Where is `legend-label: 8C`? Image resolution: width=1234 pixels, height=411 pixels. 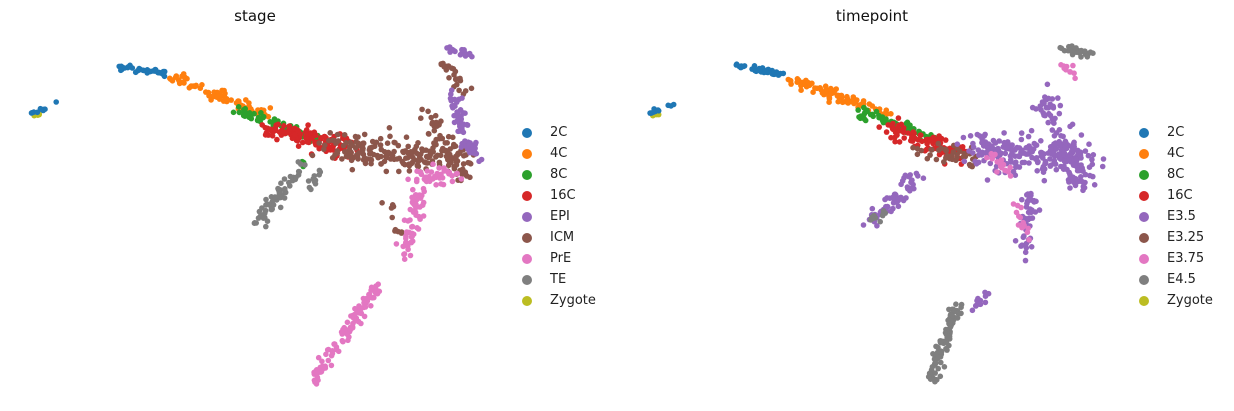 legend-label: 8C is located at coordinates (559, 174).